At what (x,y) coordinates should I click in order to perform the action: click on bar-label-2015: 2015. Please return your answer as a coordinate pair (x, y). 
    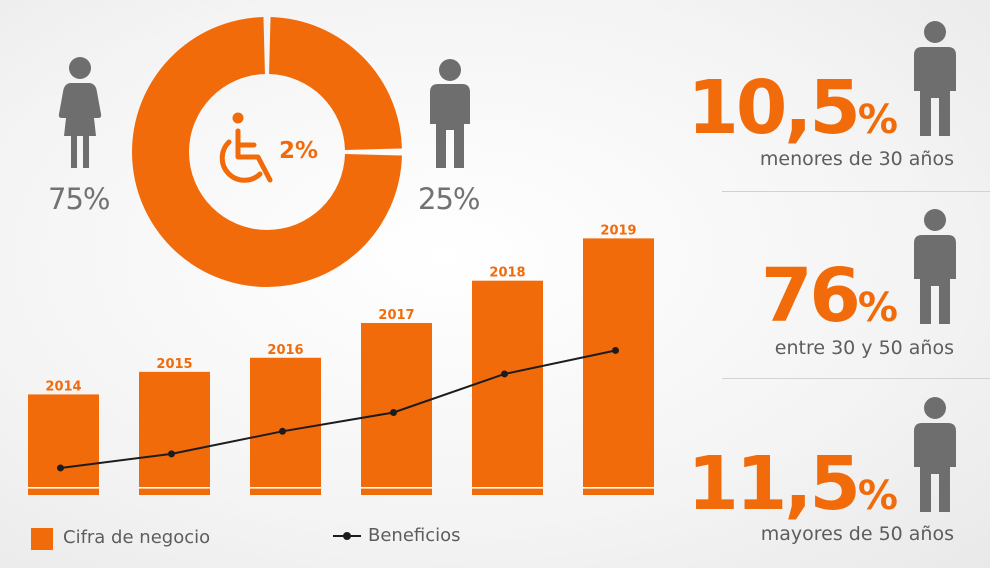
    Looking at the image, I should click on (174, 364).